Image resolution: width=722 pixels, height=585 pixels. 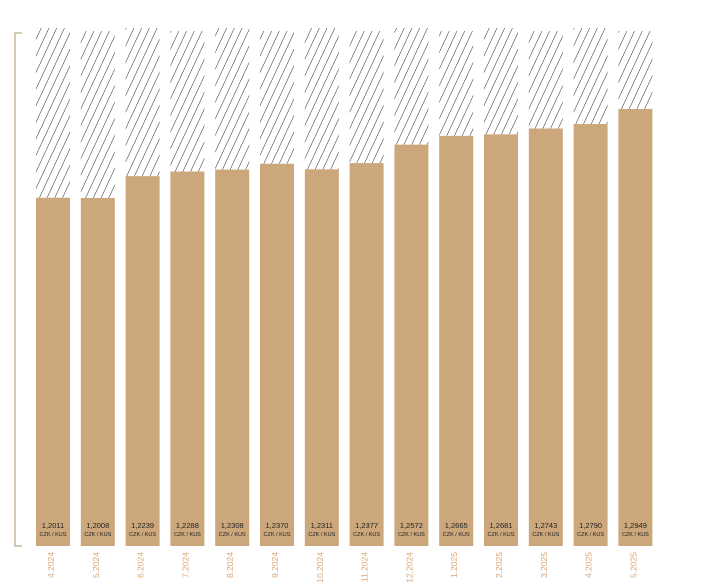 What do you see at coordinates (232, 525) in the screenshot?
I see `bar-value-label: 1,2308` at bounding box center [232, 525].